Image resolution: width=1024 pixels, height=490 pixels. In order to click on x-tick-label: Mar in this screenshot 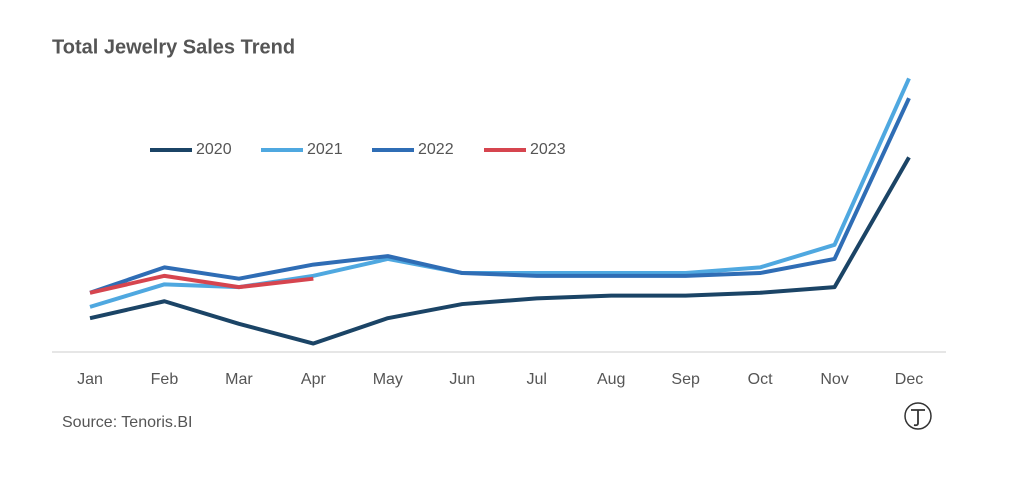, I will do `click(239, 379)`.